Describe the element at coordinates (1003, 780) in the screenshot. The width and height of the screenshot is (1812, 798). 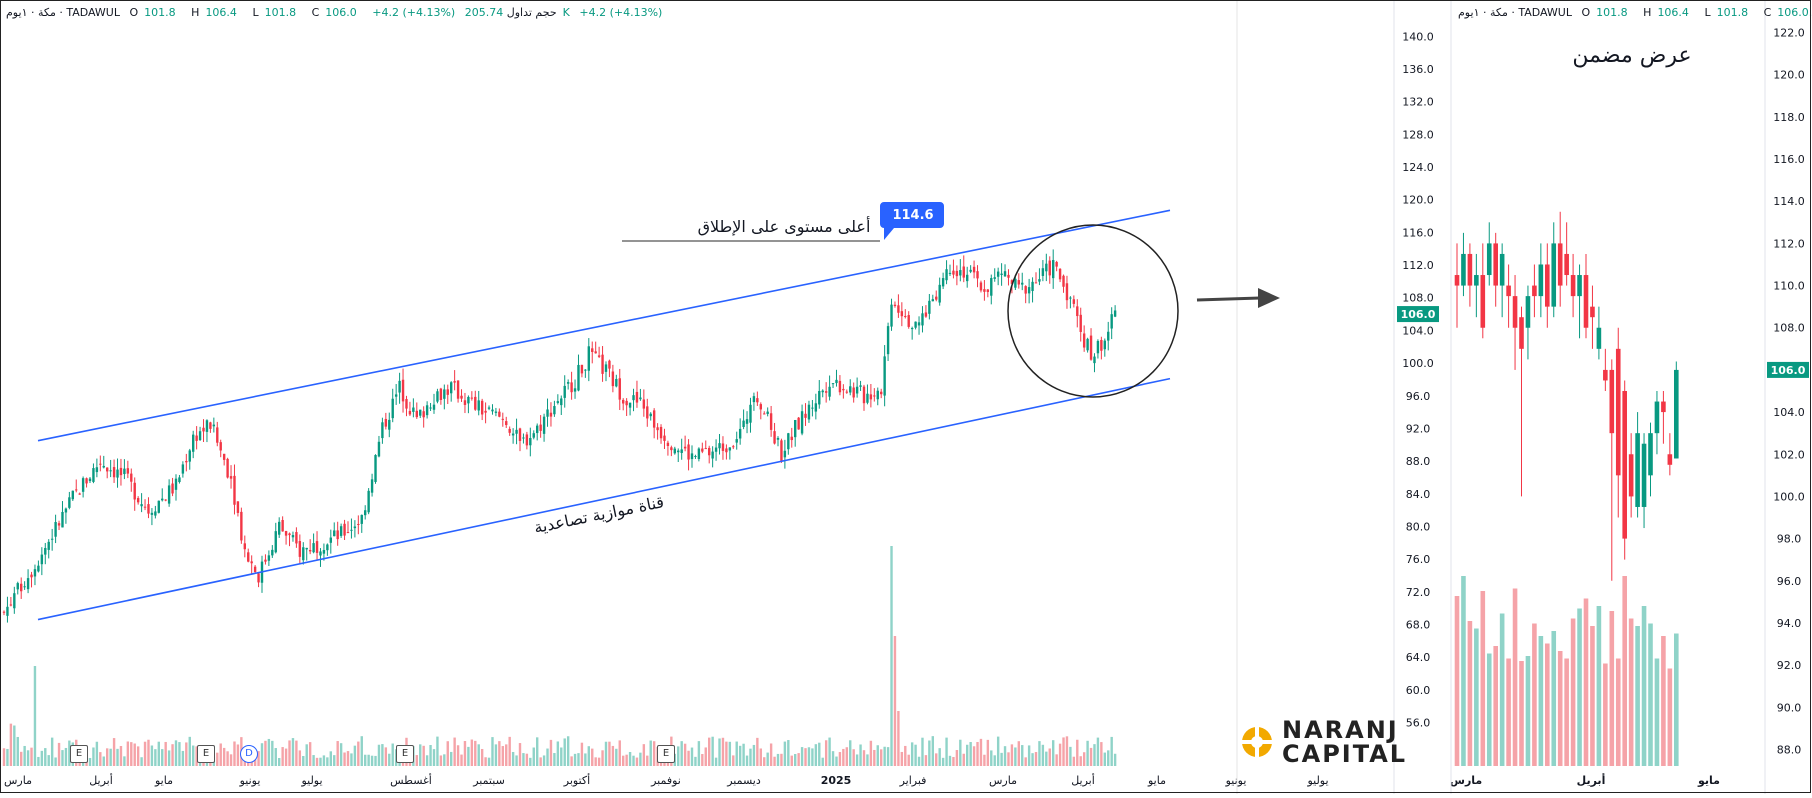
I see `x-tick-label: مارس` at that location.